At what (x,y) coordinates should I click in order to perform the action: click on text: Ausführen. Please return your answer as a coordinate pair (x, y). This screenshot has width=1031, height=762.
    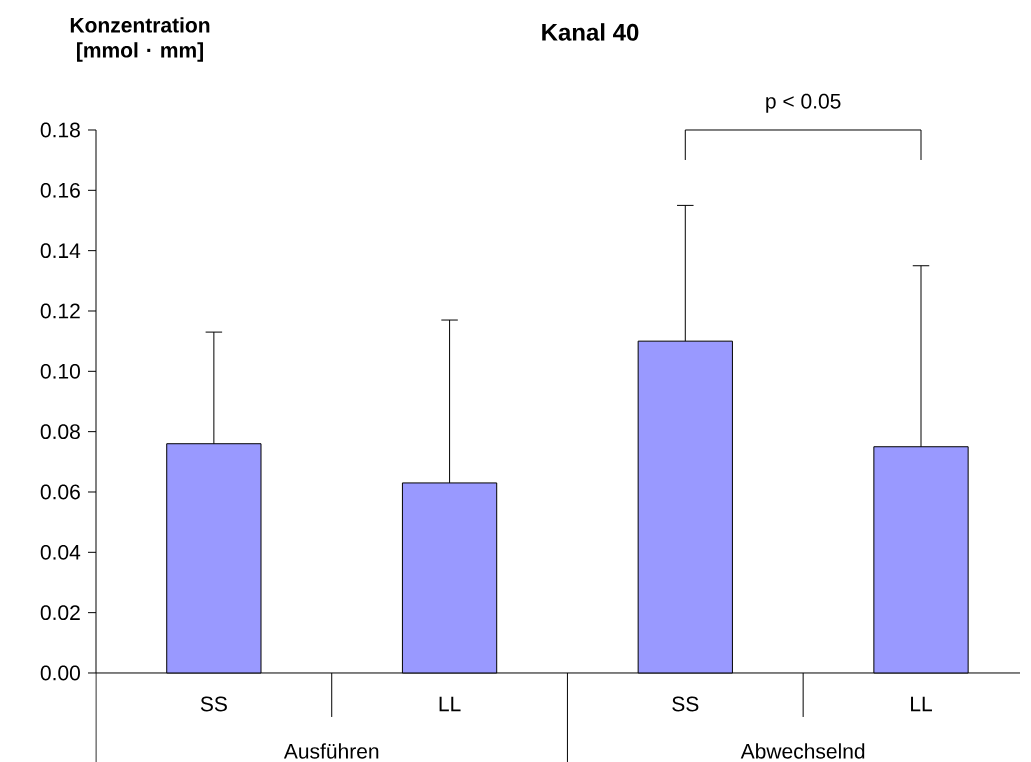
    Looking at the image, I should click on (331, 751).